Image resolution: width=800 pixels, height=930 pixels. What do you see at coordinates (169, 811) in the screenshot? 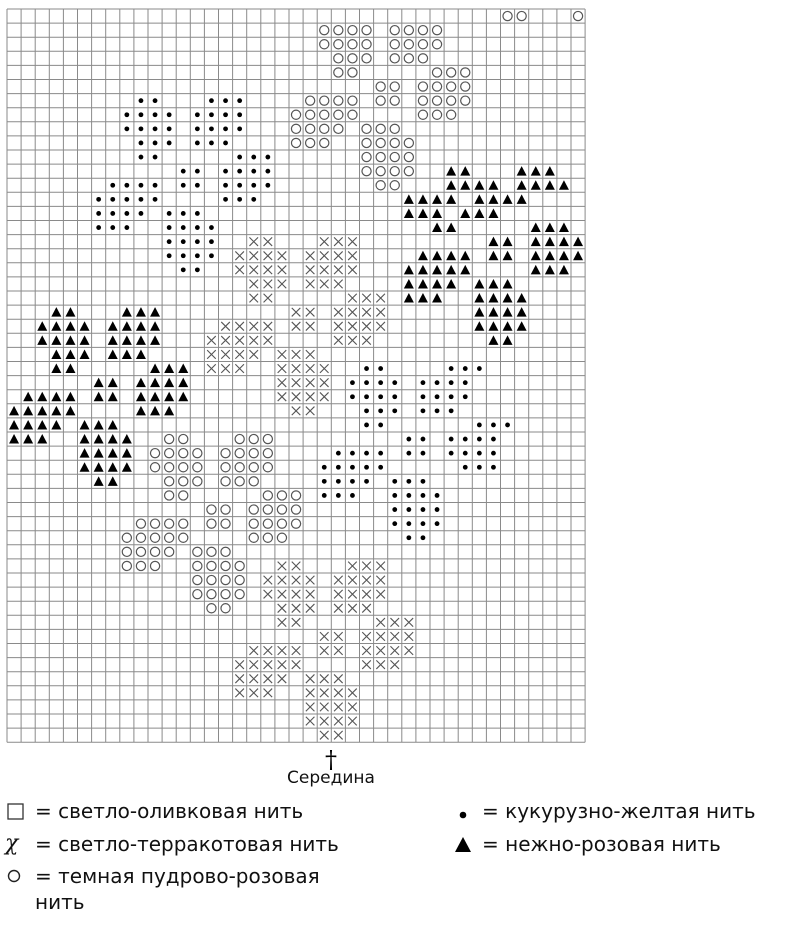
I see `legend-label: = светло-оливковая нить` at bounding box center [169, 811].